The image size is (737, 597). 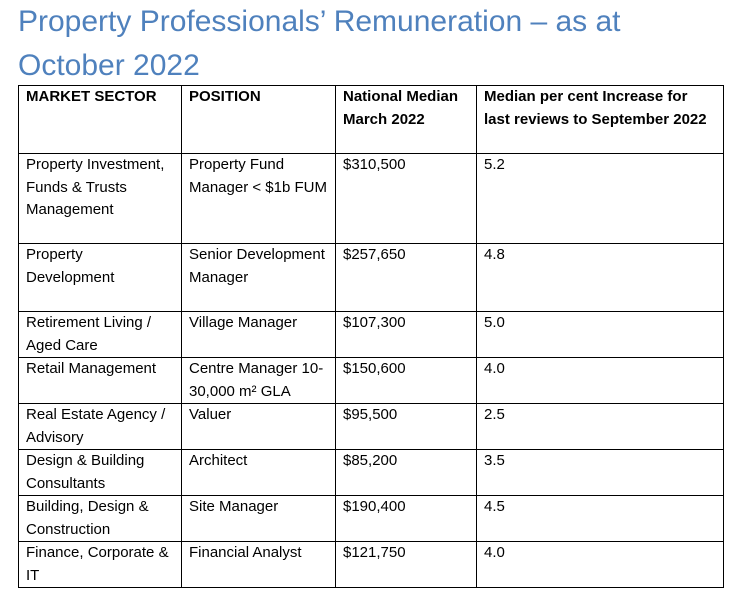 I want to click on cell-median-increase: 4.8, so click(x=600, y=277).